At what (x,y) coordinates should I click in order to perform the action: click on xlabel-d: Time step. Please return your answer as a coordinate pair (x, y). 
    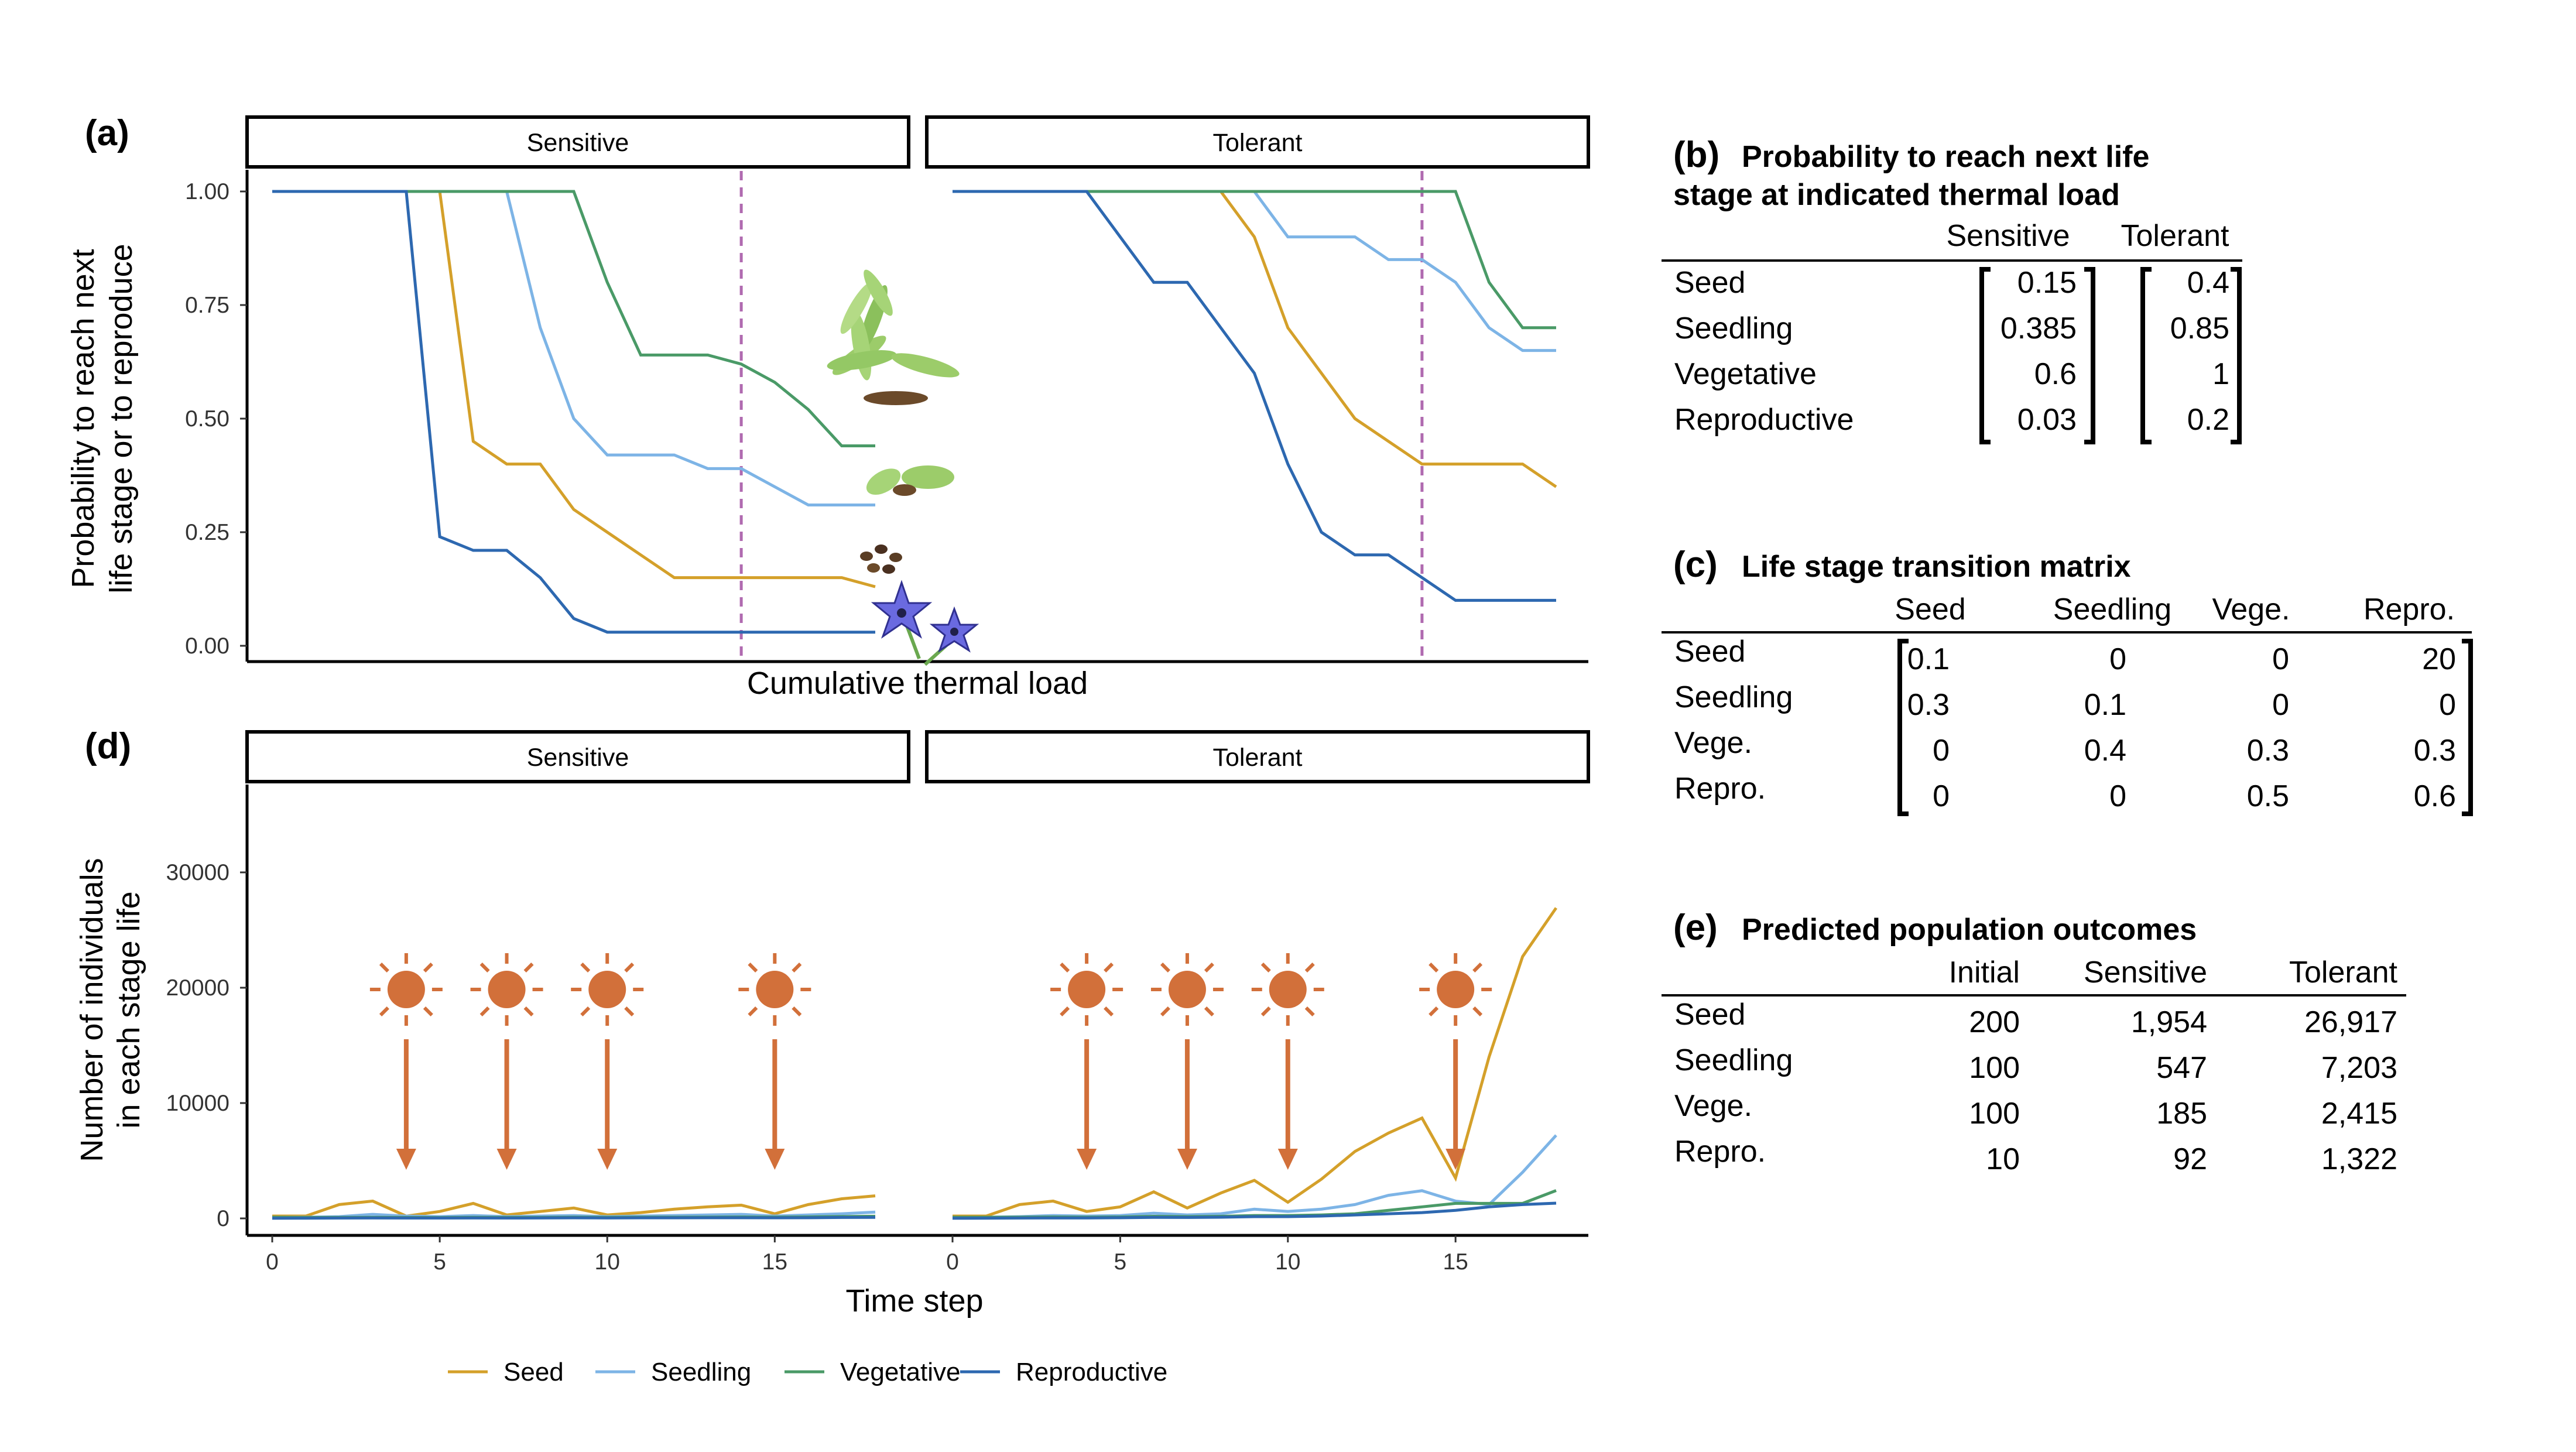
    Looking at the image, I should click on (914, 1301).